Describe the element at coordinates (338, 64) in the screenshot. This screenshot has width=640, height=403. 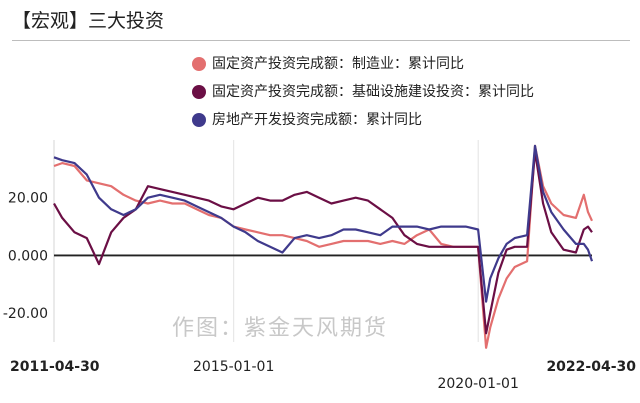
I see `legend-label-manufacturing: 固定资产投资完成额：制造业：累计同比` at that location.